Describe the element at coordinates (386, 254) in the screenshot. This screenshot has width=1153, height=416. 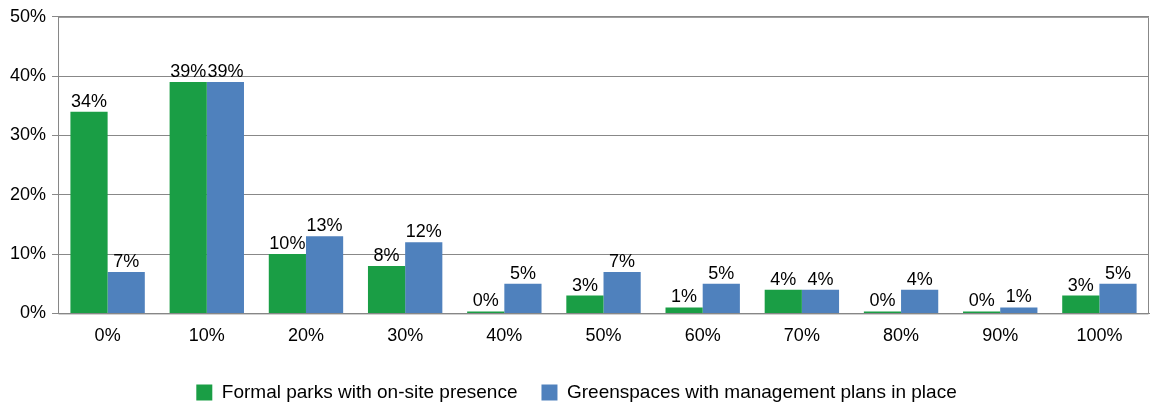
I see `data-label: 8%` at that location.